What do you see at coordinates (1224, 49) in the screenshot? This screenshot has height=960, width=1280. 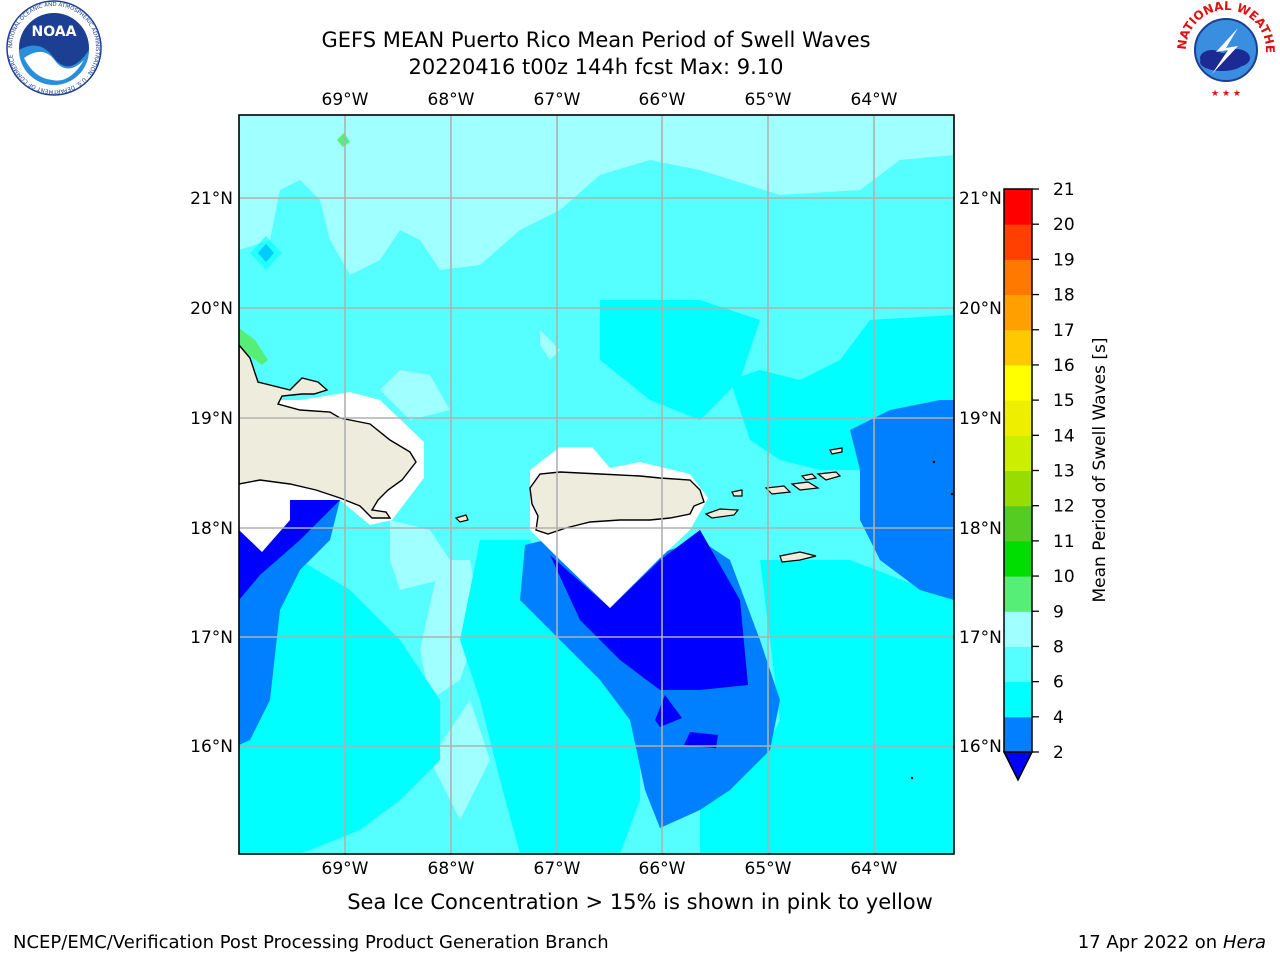 I see `nws-logo: NATIONAL WEATHER SERVICE ★ ★ ★` at bounding box center [1224, 49].